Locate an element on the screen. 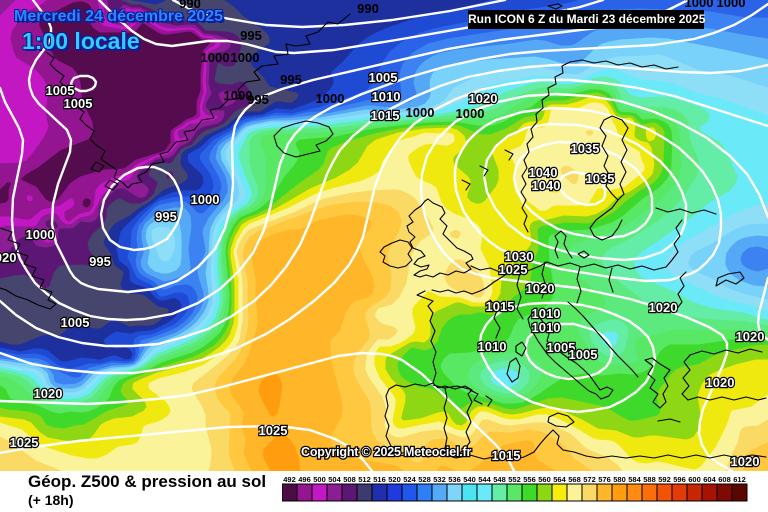 This screenshot has width=768, height=512. svg-text: Copyright © 2025 Meteociel.fr is located at coordinates (386, 452).